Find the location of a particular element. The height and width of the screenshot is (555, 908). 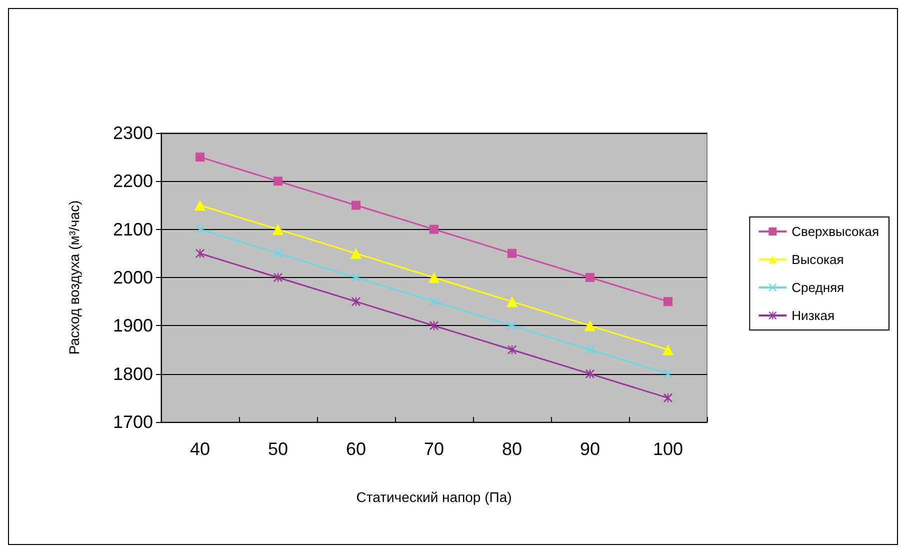

y-tick-label: 1900 is located at coordinates (132, 326).